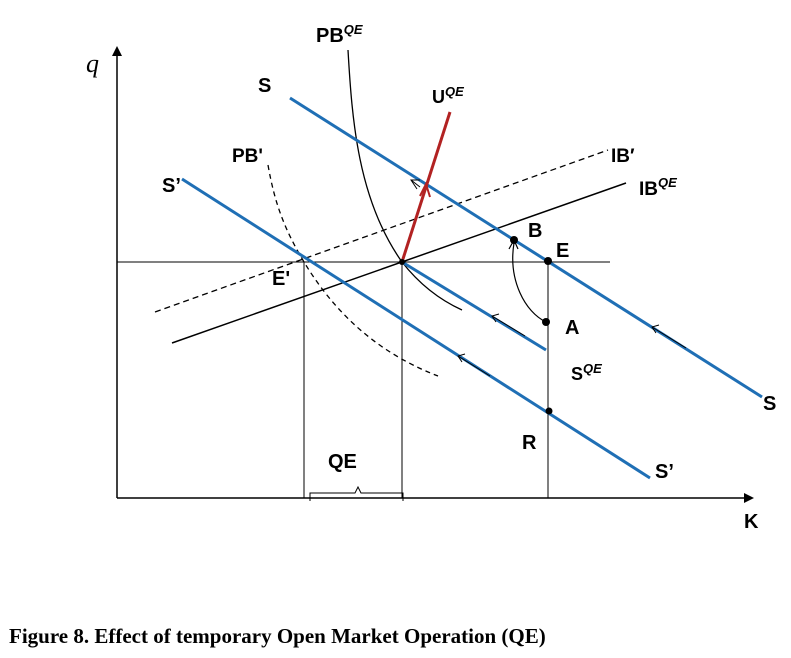 The width and height of the screenshot is (791, 658). What do you see at coordinates (529, 282) in the screenshot?
I see `a-to-b-path` at bounding box center [529, 282].